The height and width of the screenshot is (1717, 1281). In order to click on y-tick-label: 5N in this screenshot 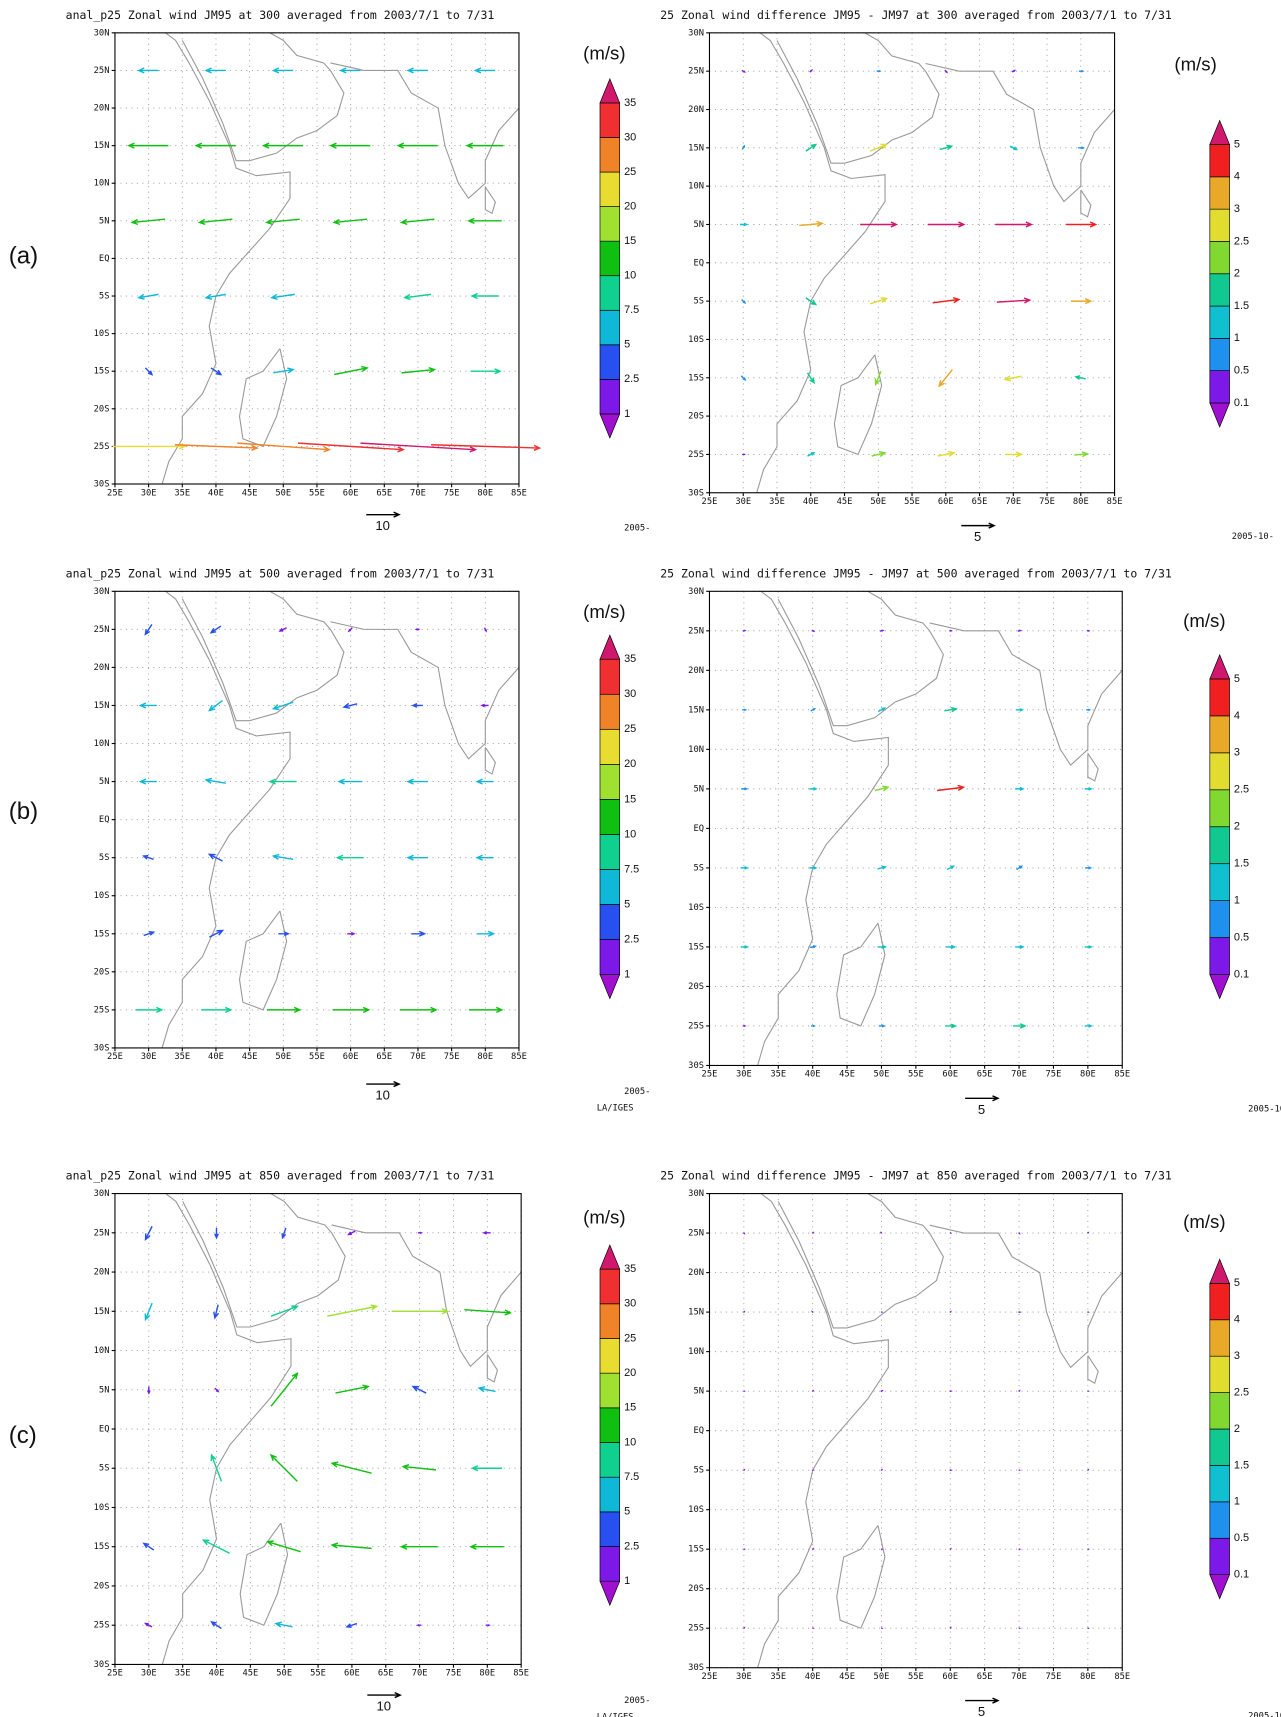, I will do `click(698, 225)`.